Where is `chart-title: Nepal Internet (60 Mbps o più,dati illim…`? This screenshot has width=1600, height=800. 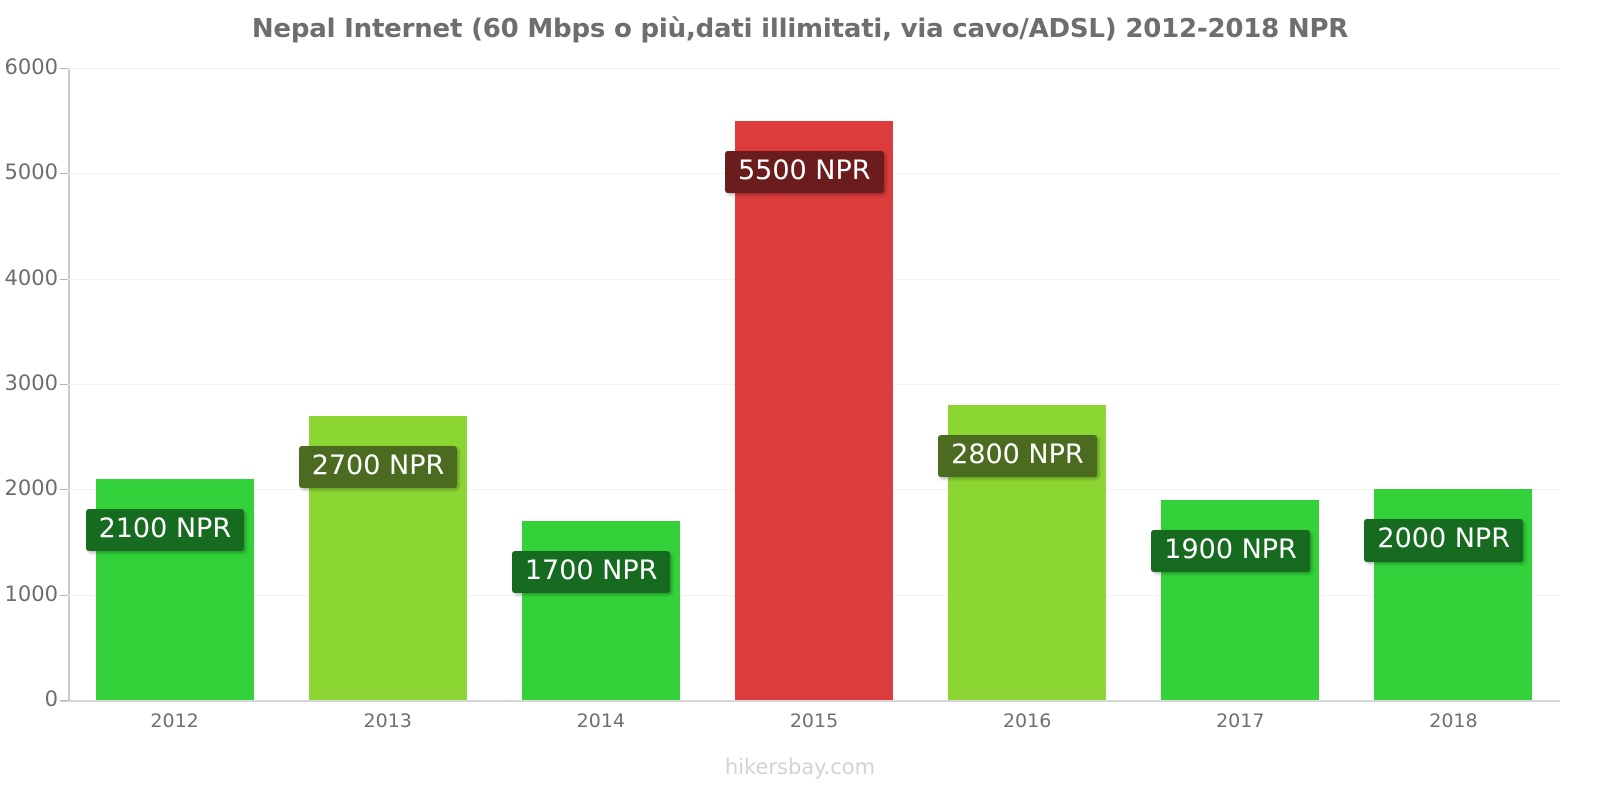
chart-title: Nepal Internet (60 Mbps o più,dati illim… is located at coordinates (800, 29).